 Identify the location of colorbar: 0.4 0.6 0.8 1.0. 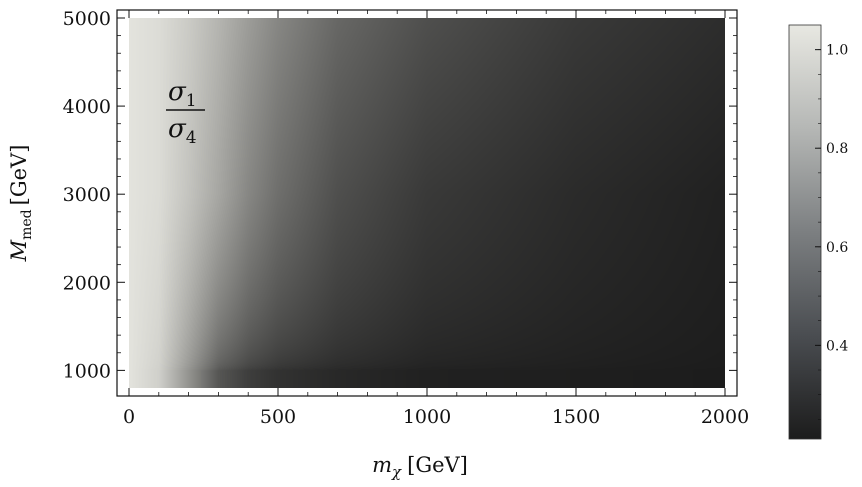
(818, 232).